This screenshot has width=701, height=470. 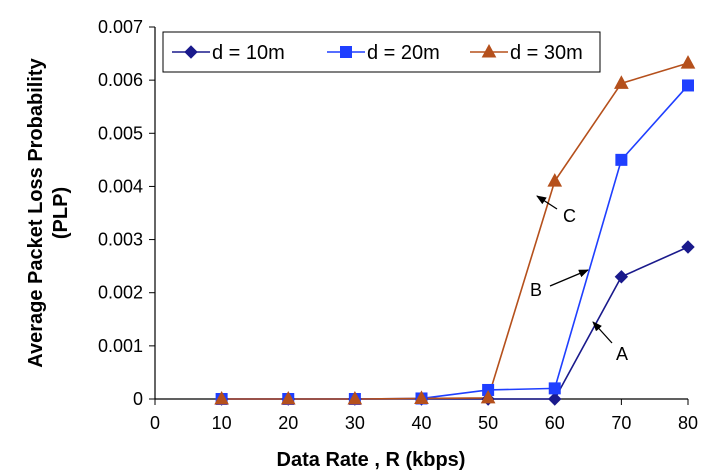 What do you see at coordinates (569, 216) in the screenshot?
I see `annotation-label: C` at bounding box center [569, 216].